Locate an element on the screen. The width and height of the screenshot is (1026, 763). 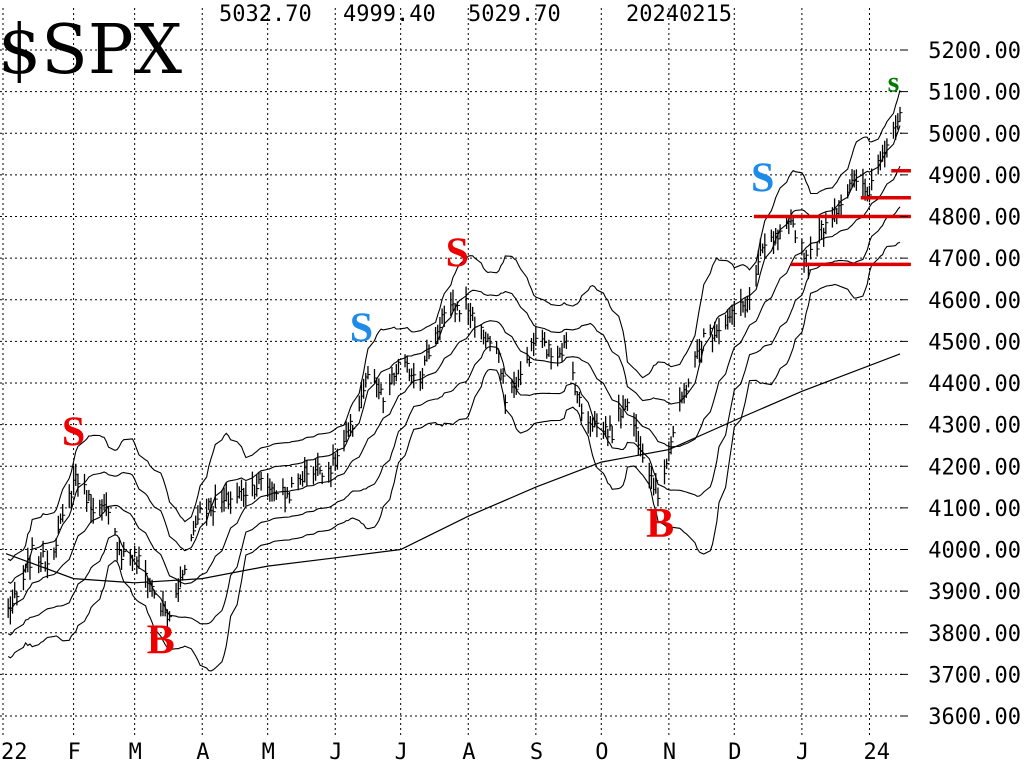
y-tick-label: 3900.00 is located at coordinates (974, 592).